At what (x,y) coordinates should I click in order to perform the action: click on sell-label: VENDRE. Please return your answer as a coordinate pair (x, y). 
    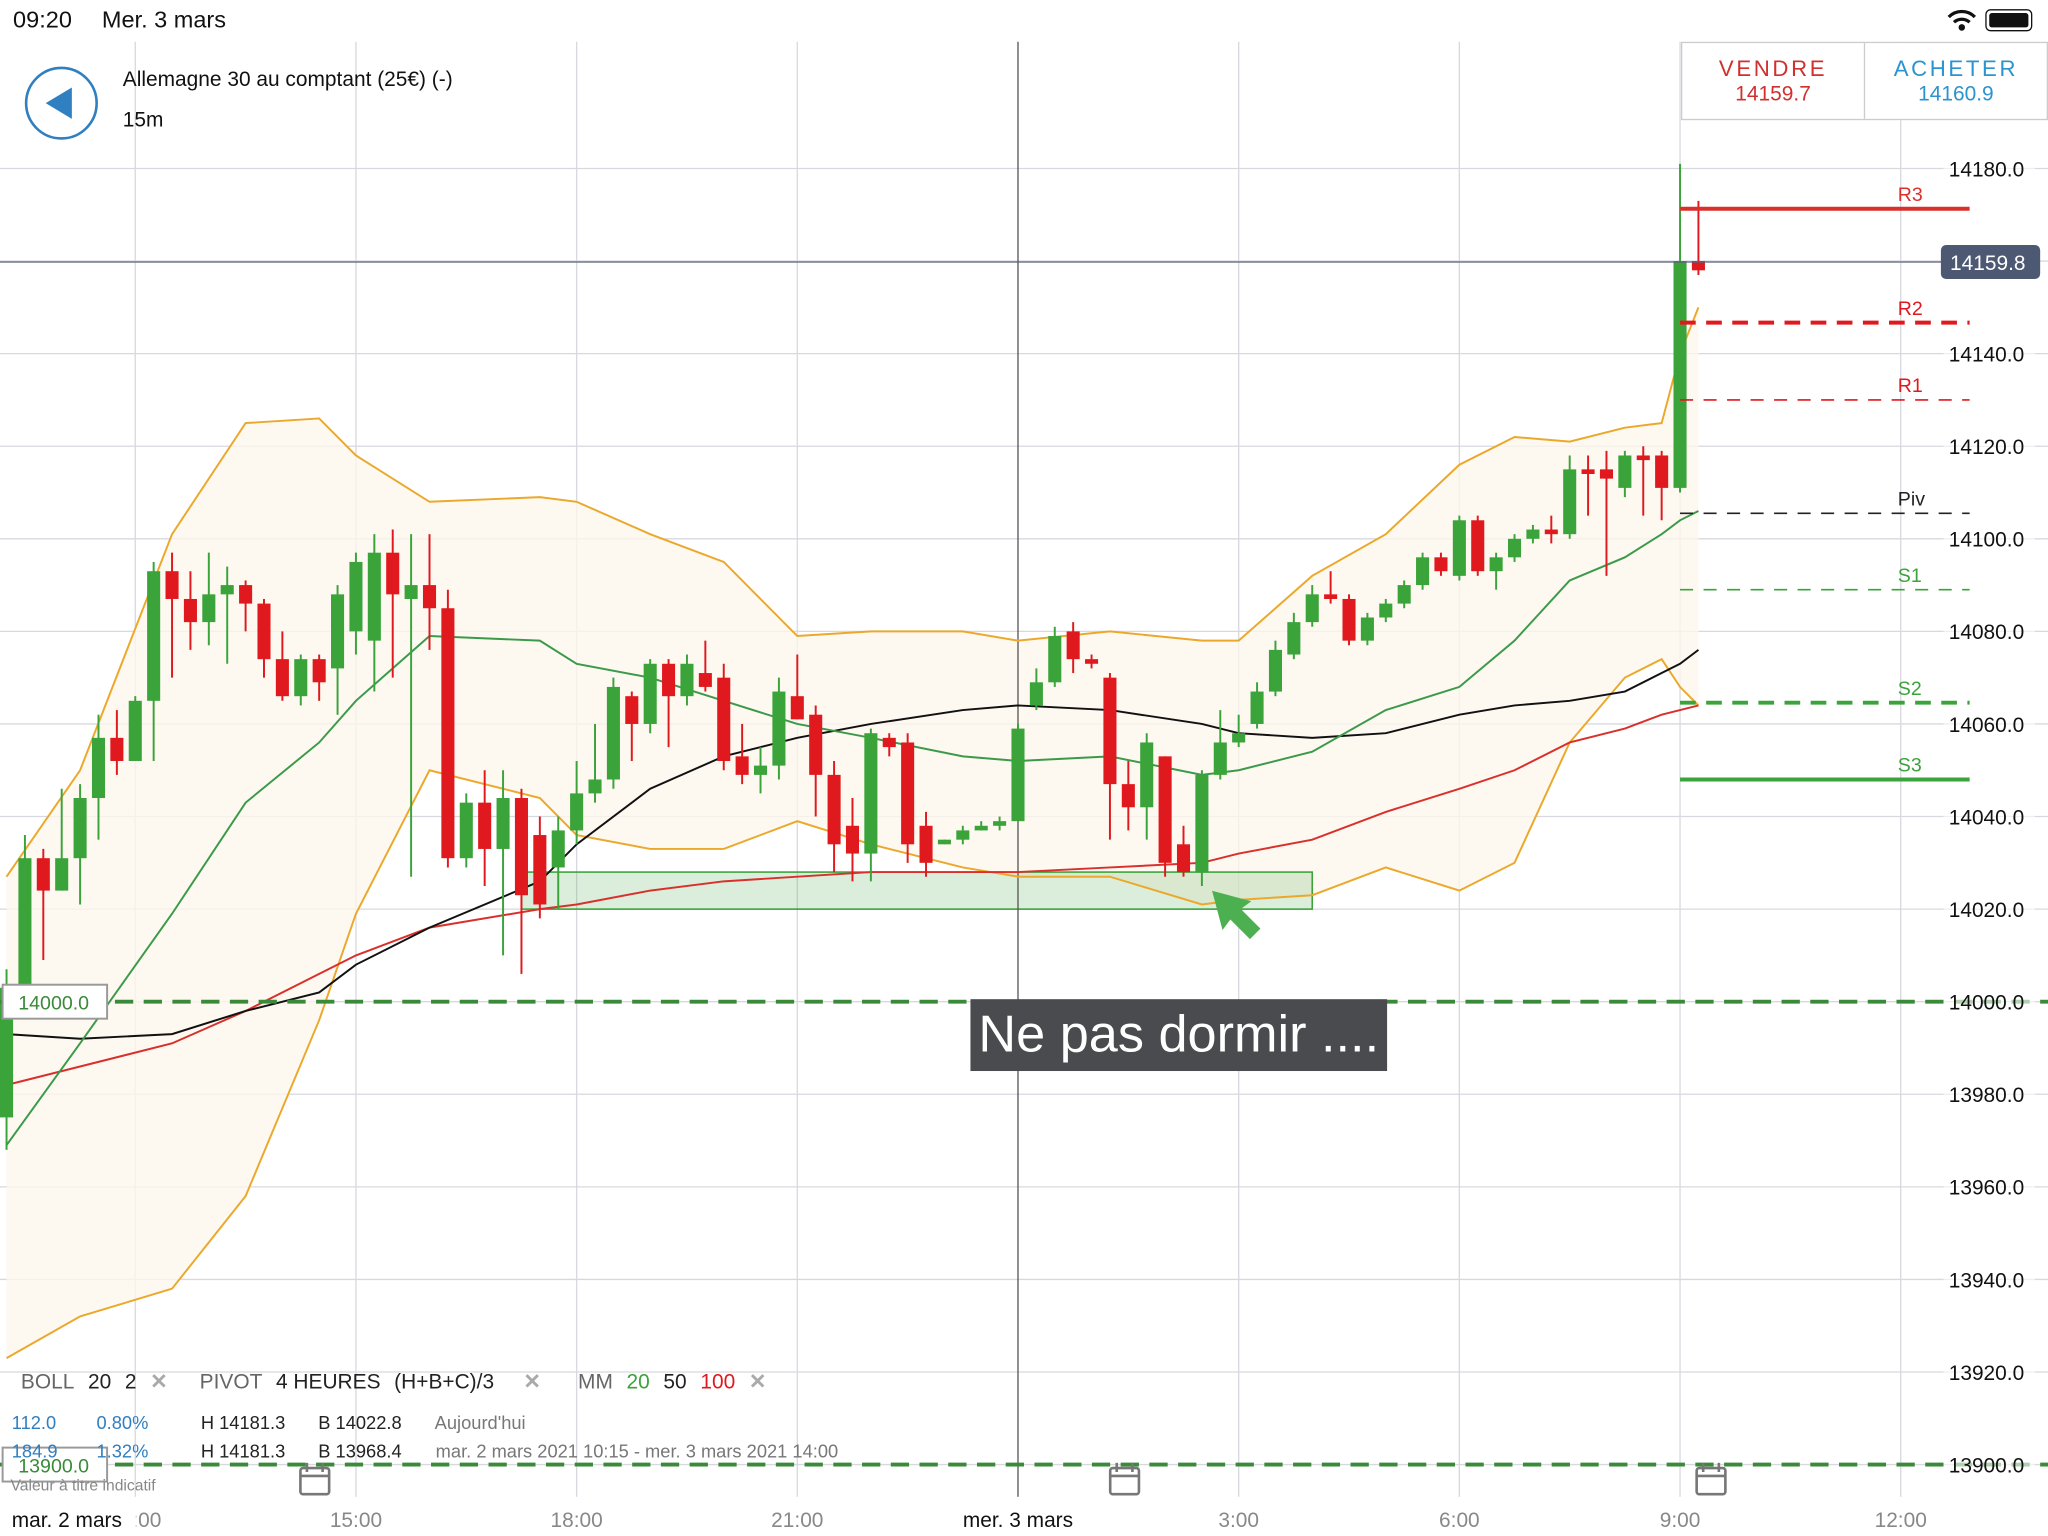
    Looking at the image, I should click on (1773, 68).